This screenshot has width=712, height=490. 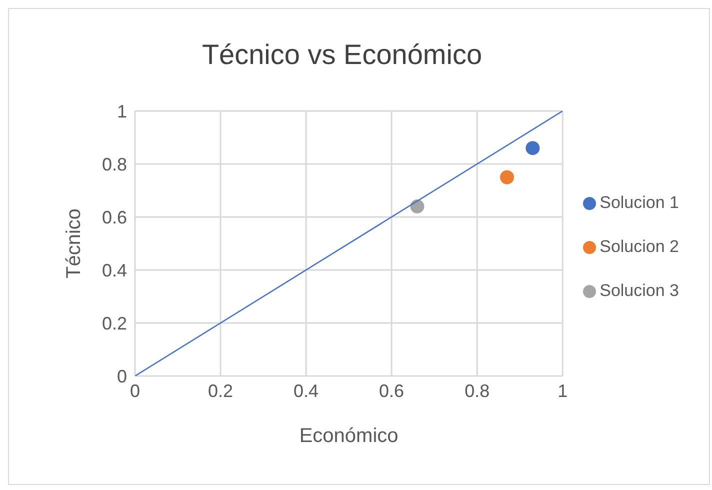 What do you see at coordinates (121, 111) in the screenshot?
I see `y-tick-label: 1` at bounding box center [121, 111].